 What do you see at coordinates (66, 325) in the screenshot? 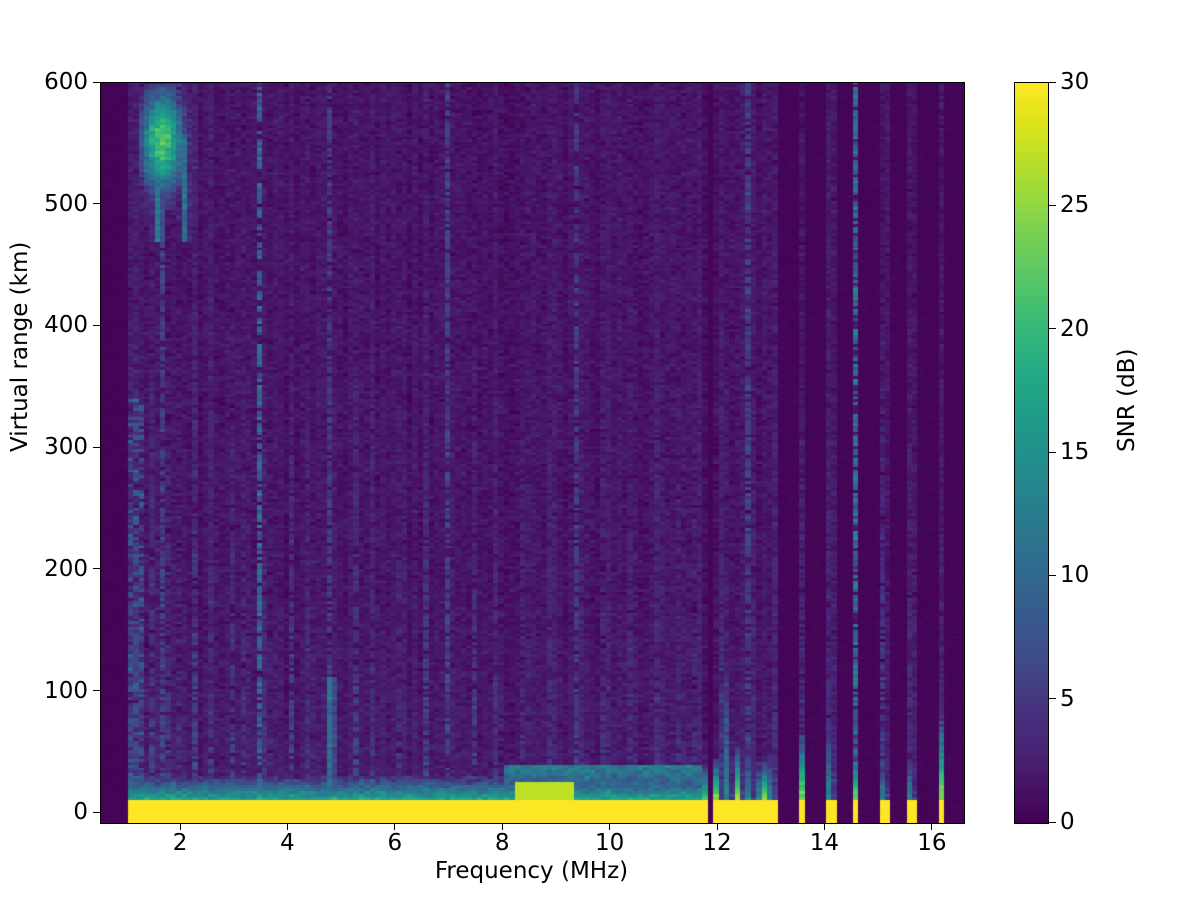
I see `y-tick-label: 400` at bounding box center [66, 325].